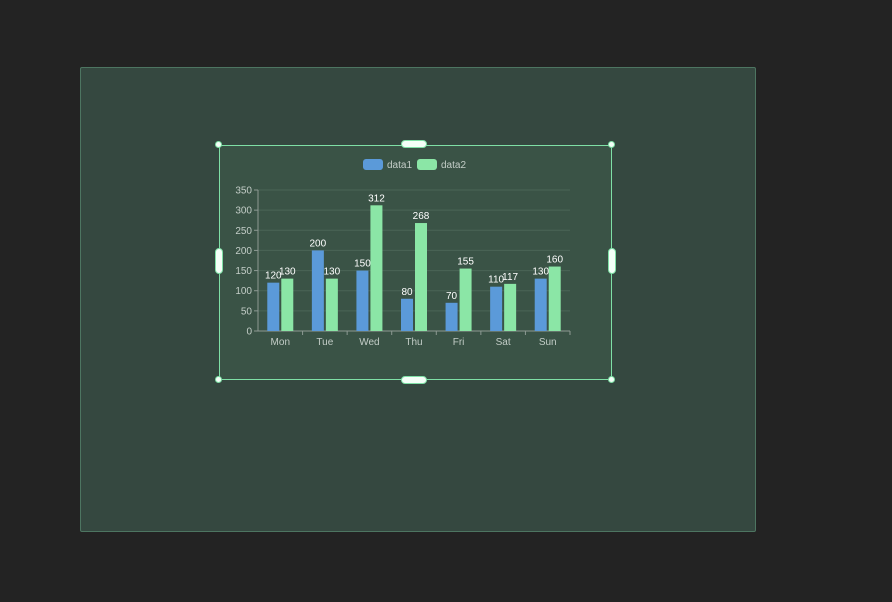 The image size is (892, 602). I want to click on x-tick-label: Sun, so click(548, 342).